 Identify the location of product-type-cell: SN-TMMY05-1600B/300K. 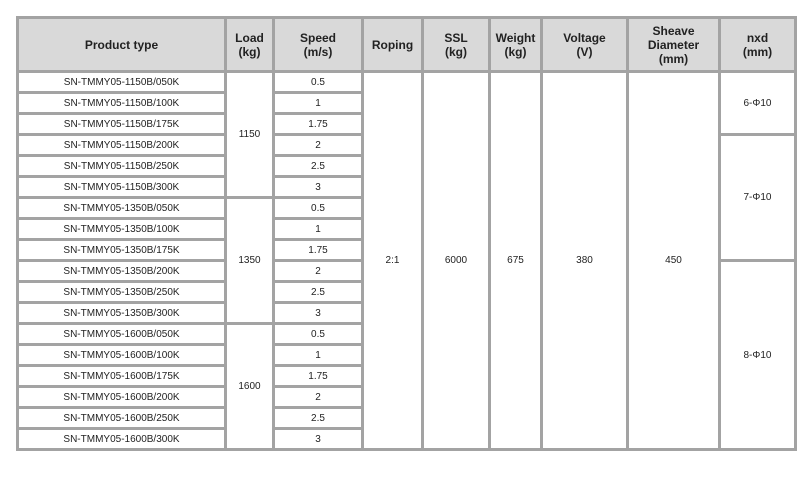
(121, 439).